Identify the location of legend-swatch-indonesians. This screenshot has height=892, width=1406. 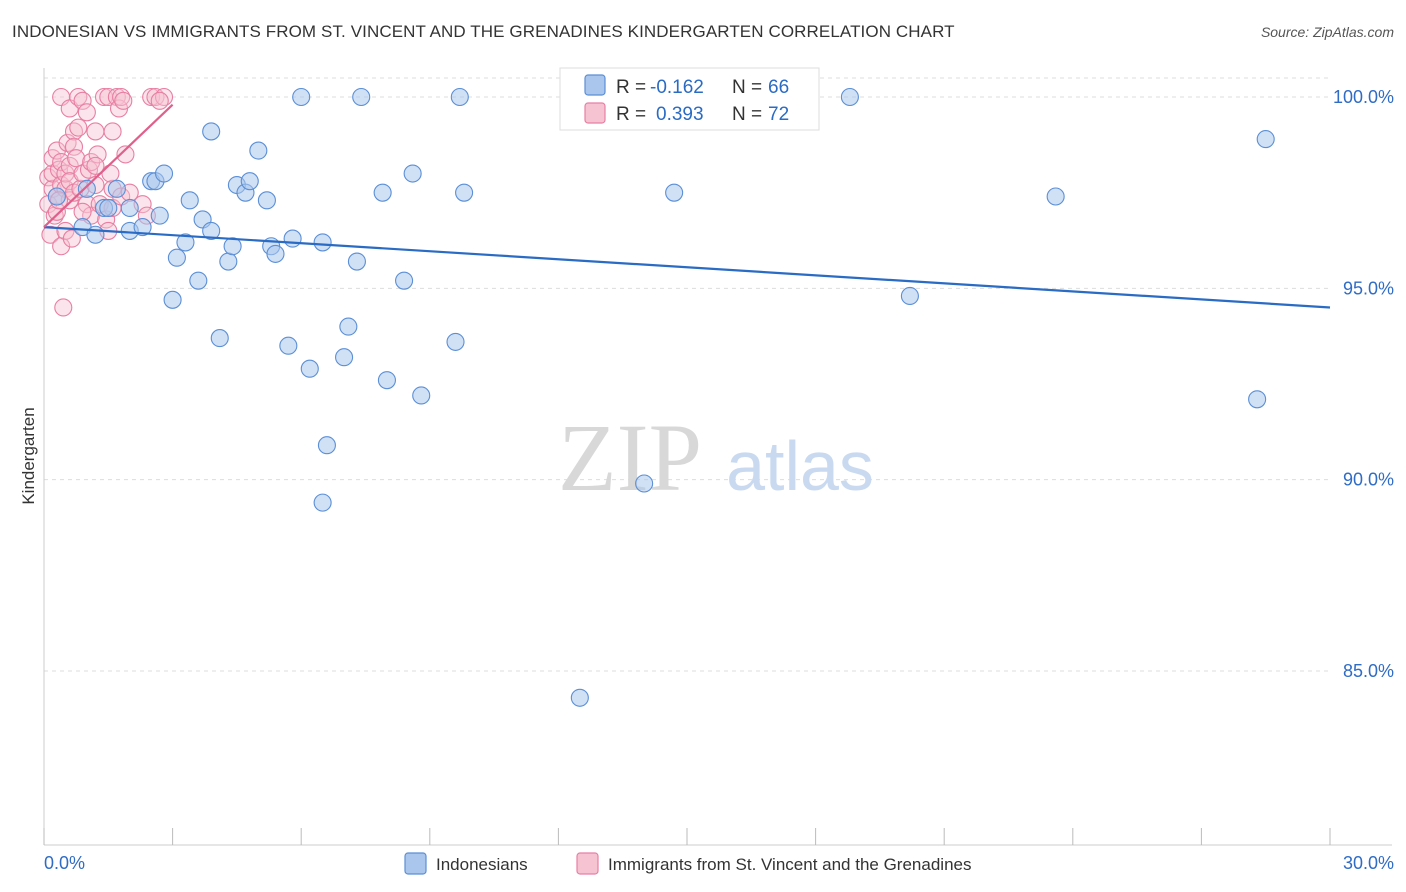
(415, 863).